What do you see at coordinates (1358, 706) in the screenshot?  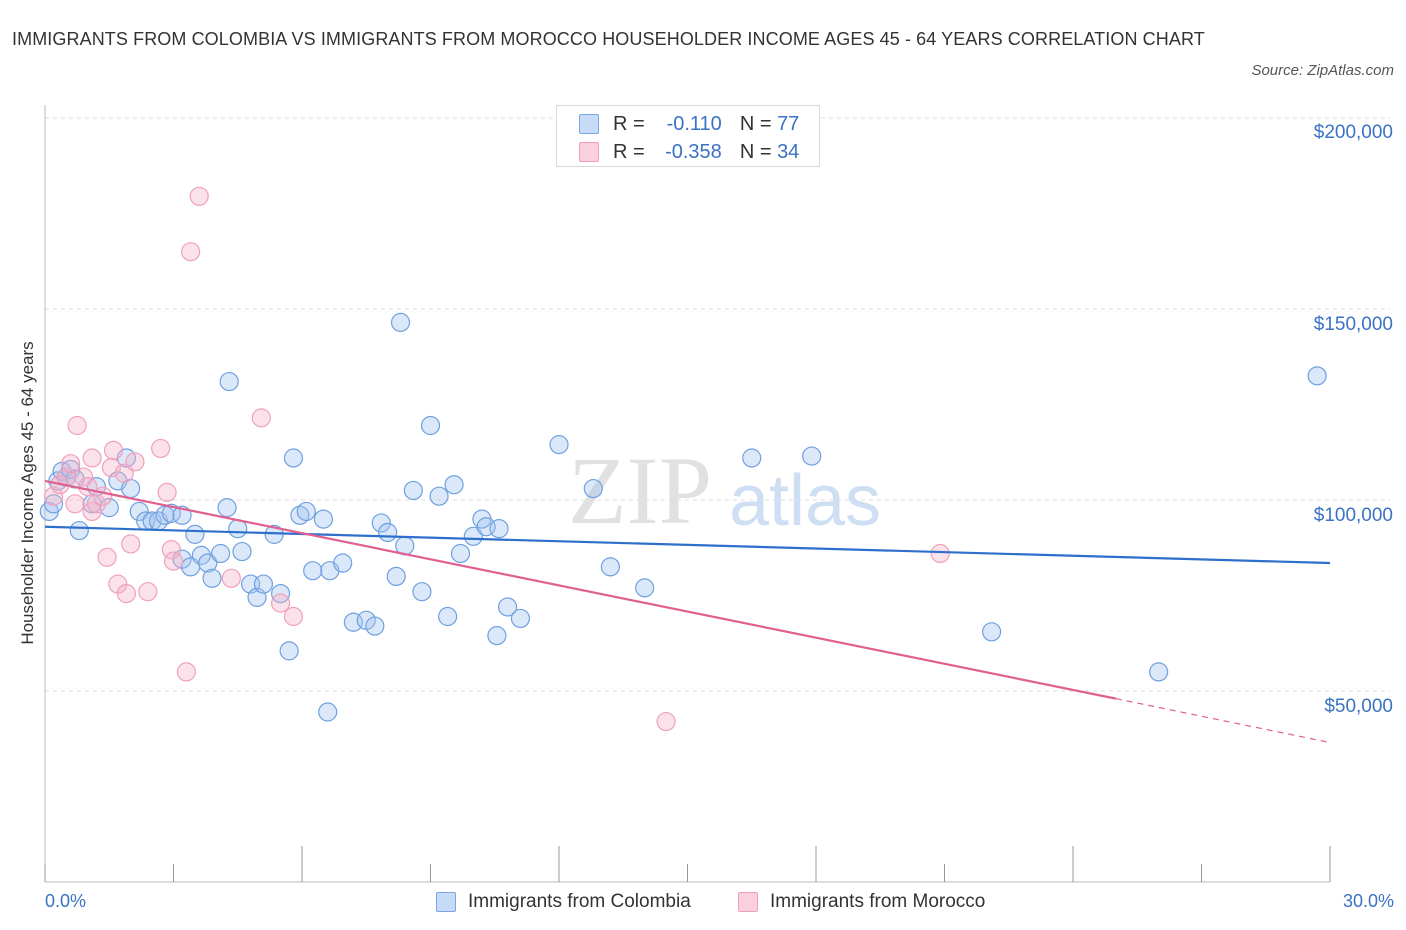 I see `y-tick-label-50000: $50,000` at bounding box center [1358, 706].